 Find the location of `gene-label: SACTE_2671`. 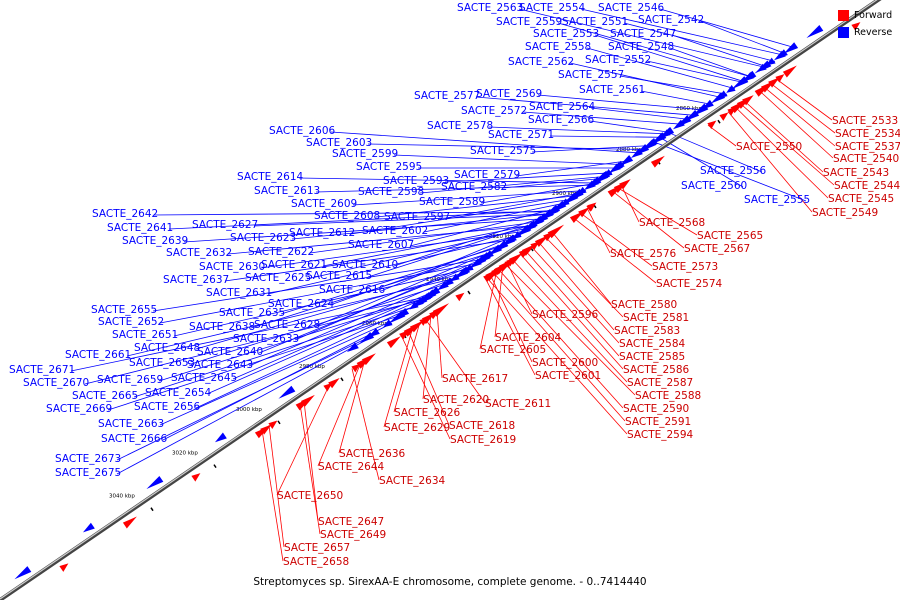

gene-label: SACTE_2671 is located at coordinates (42, 370).